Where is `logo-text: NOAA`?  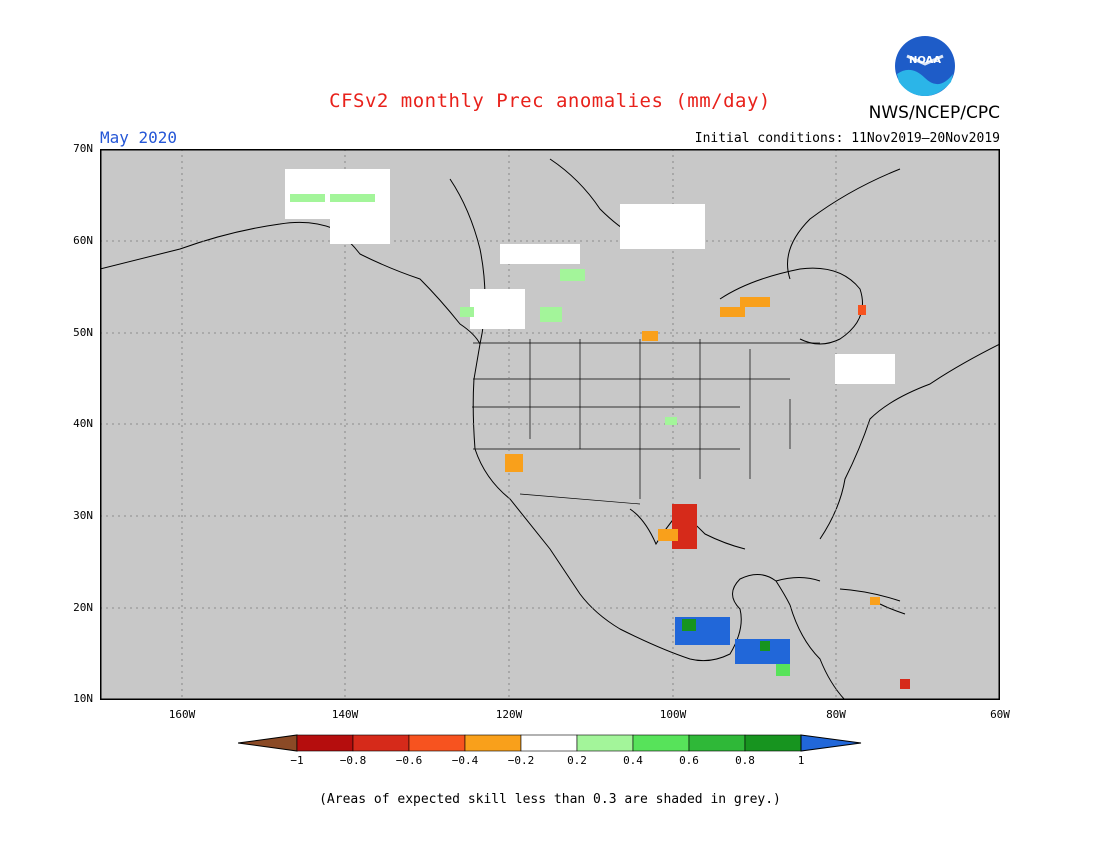 logo-text: NOAA is located at coordinates (925, 60).